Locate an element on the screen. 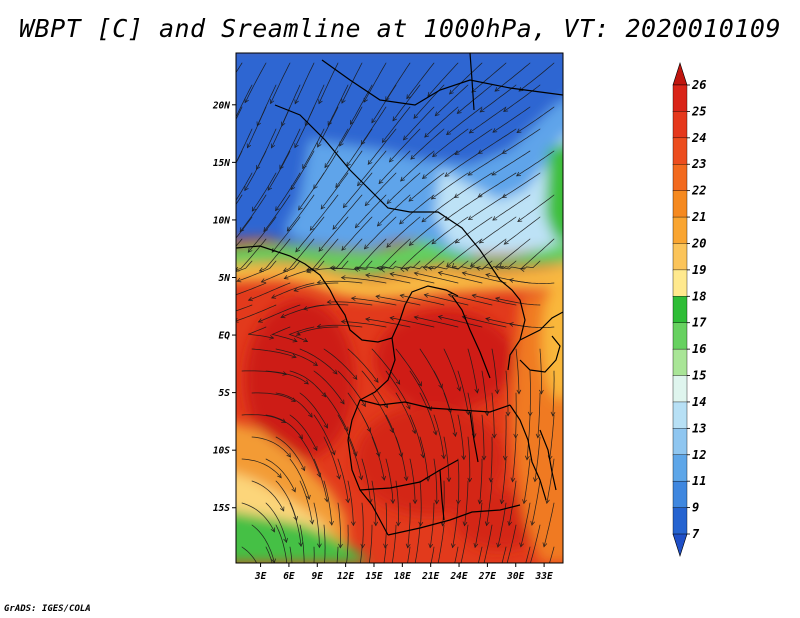  colorbar-label: 22 is located at coordinates (698, 191).